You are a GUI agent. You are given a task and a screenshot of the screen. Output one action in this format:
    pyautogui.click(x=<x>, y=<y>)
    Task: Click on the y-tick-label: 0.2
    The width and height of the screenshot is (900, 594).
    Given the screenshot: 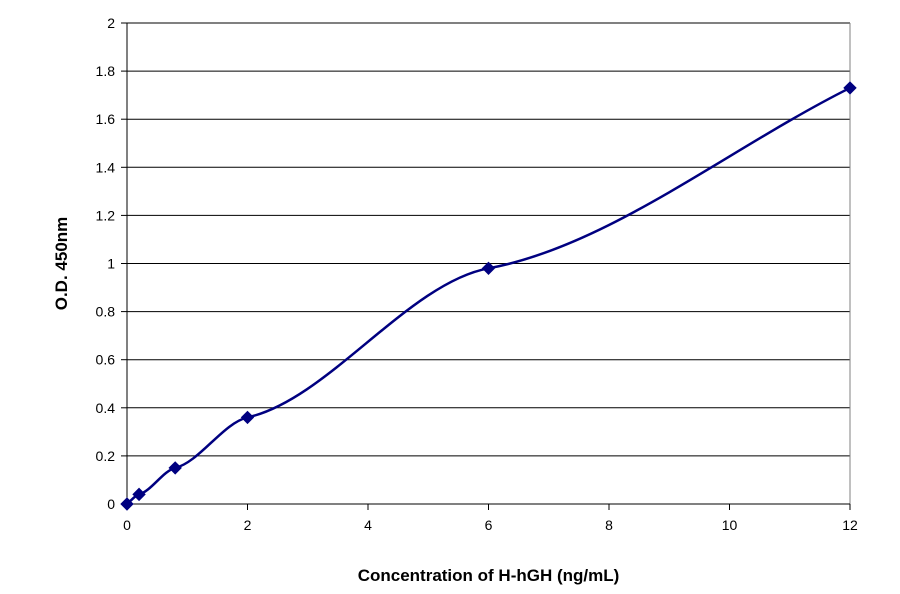 What is the action you would take?
    pyautogui.click(x=106, y=456)
    